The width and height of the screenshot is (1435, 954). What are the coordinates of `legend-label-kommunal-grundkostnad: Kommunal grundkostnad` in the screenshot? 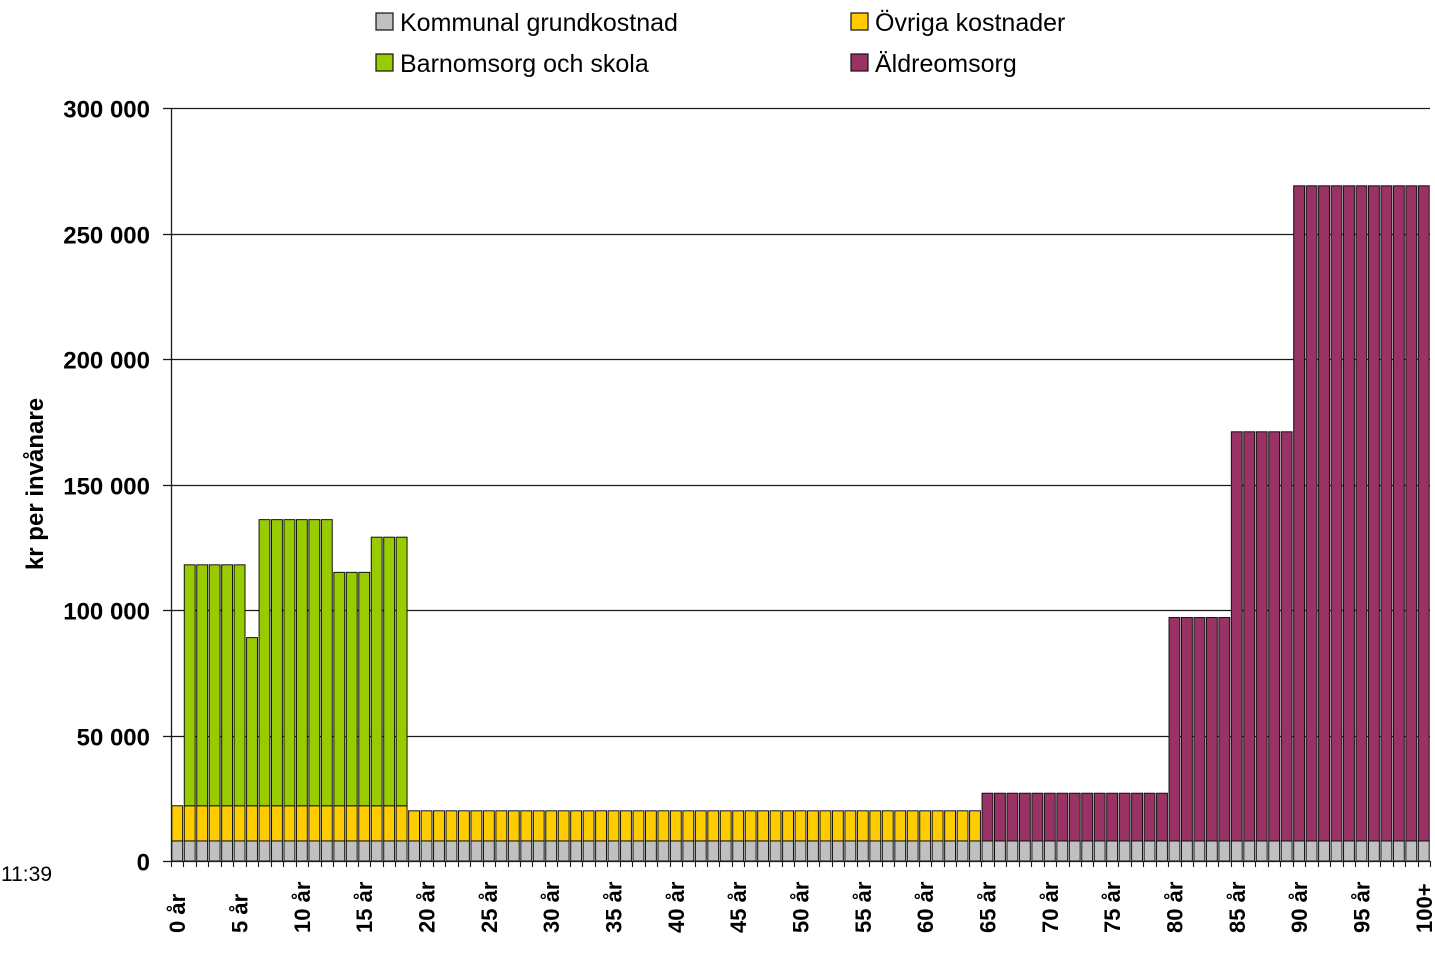 It's located at (539, 23).